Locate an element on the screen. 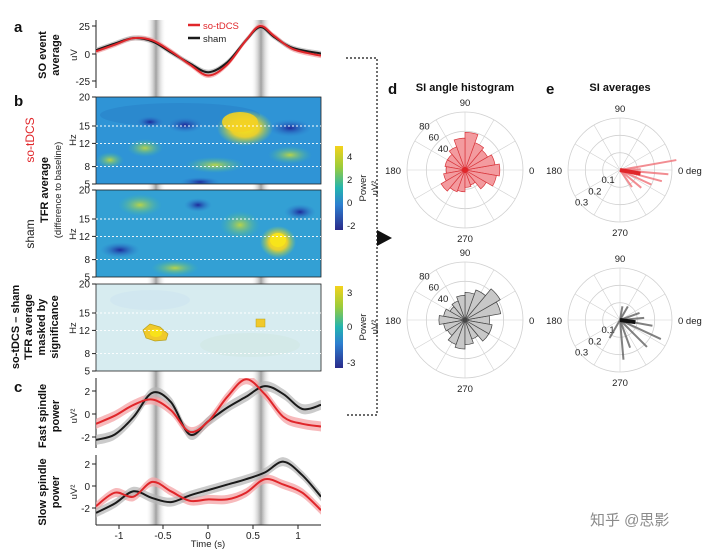 The width and height of the screenshot is (720, 550). tick-c2-2: 2 is located at coordinates (87, 465).